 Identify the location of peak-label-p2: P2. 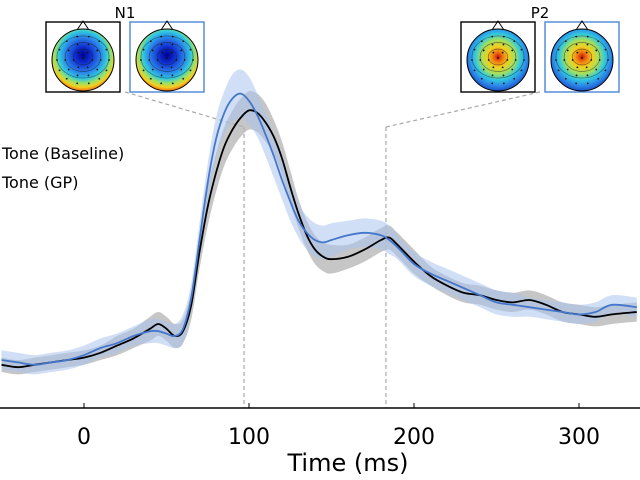
(540, 13).